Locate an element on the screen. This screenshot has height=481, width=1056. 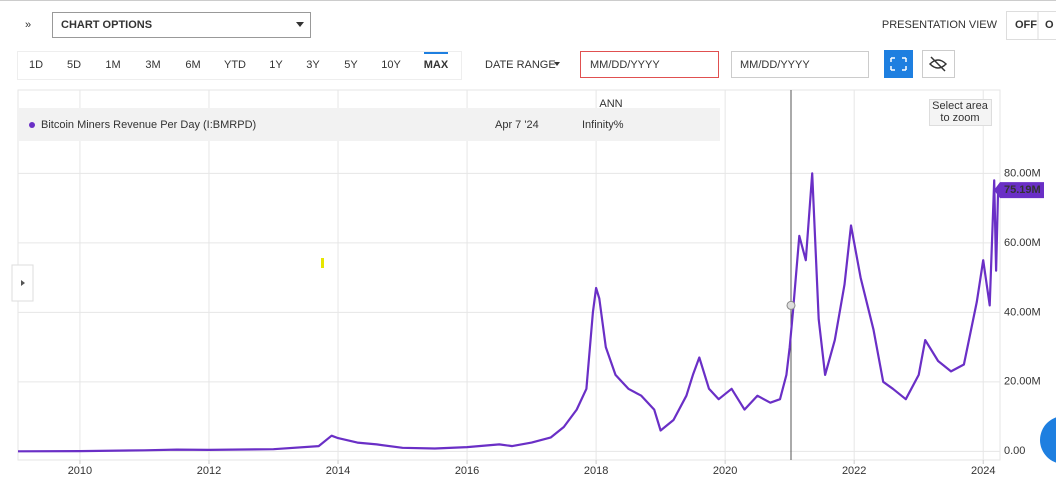
range-buttons: 1D 5D 1M 3M 6M YTD 1Y 3Y 5Y 10Y MAX is located at coordinates (239, 61).